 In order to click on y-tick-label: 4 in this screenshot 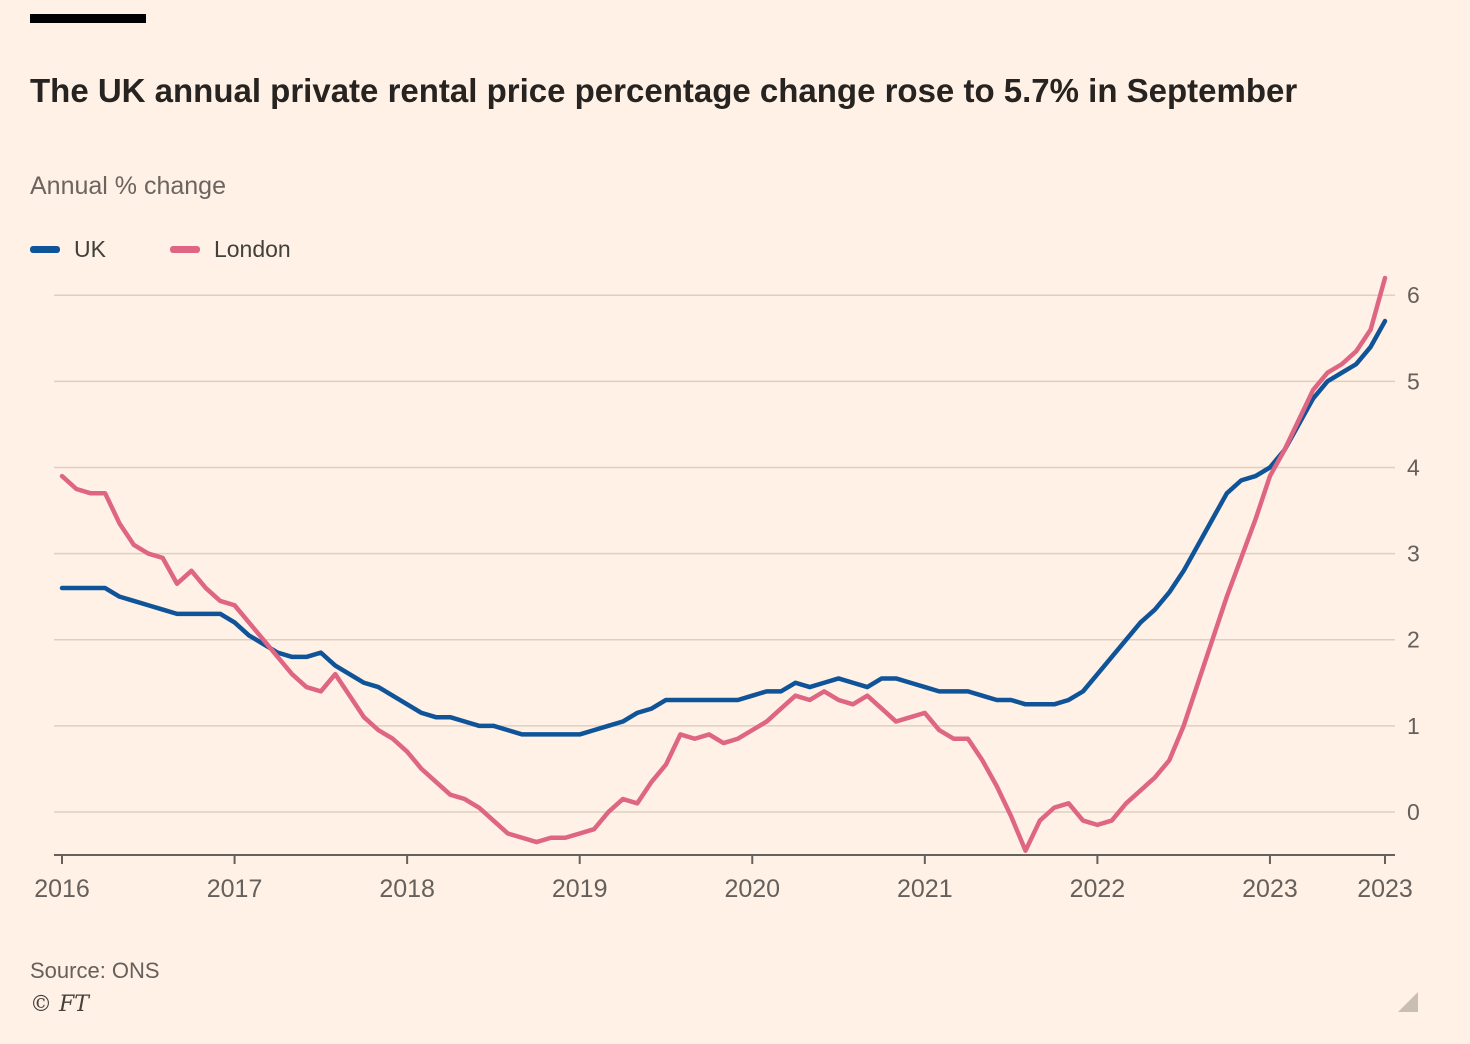, I will do `click(1413, 467)`.